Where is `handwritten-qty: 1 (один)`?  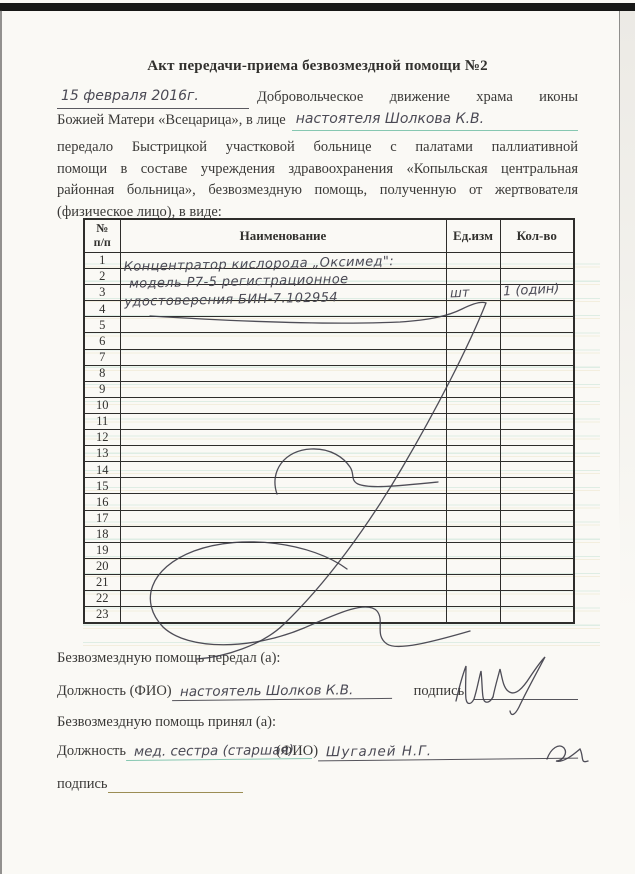
handwritten-qty: 1 (один) is located at coordinates (531, 290).